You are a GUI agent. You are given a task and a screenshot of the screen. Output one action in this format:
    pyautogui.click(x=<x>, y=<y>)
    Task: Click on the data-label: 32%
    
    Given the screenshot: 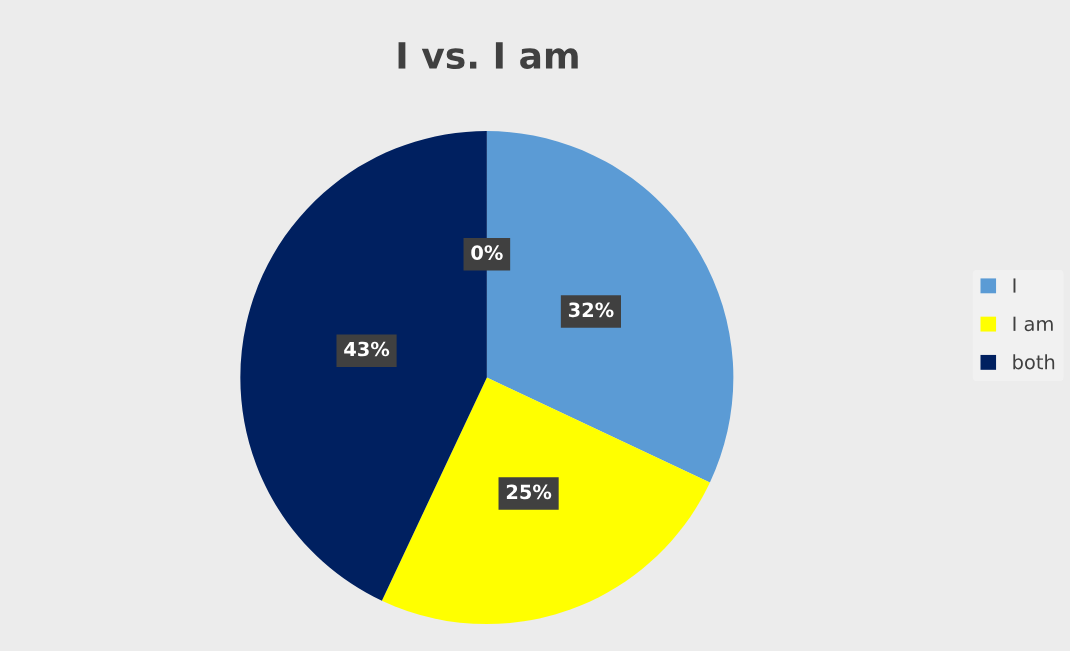 What is the action you would take?
    pyautogui.click(x=591, y=310)
    